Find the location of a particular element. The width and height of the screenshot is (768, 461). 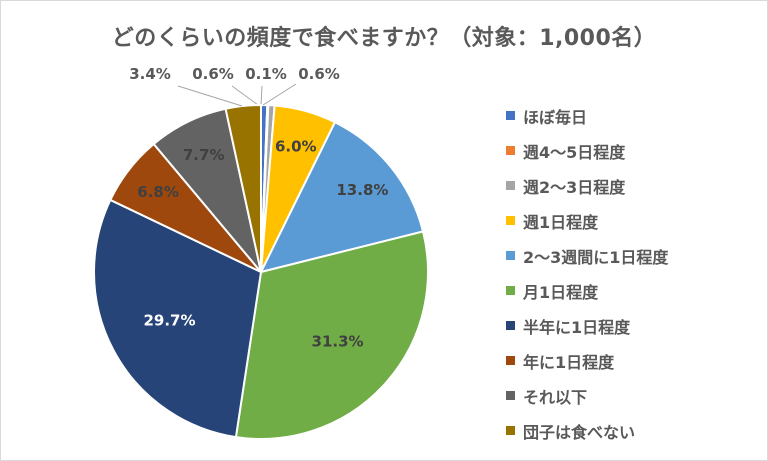

legend-item: 年に1日程度 is located at coordinates (587, 360).